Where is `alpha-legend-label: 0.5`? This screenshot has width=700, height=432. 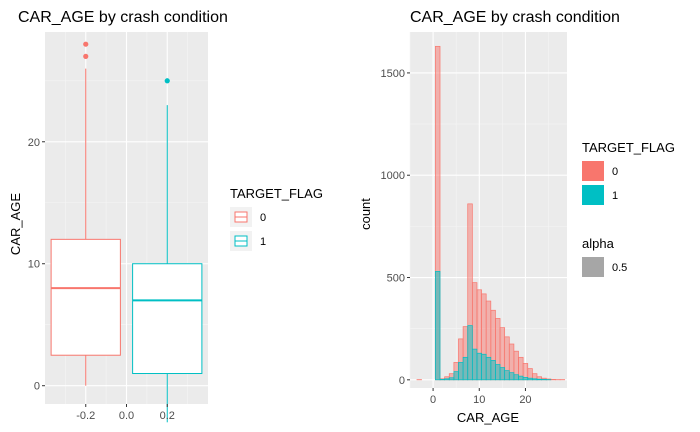 alpha-legend-label: 0.5 is located at coordinates (619, 268).